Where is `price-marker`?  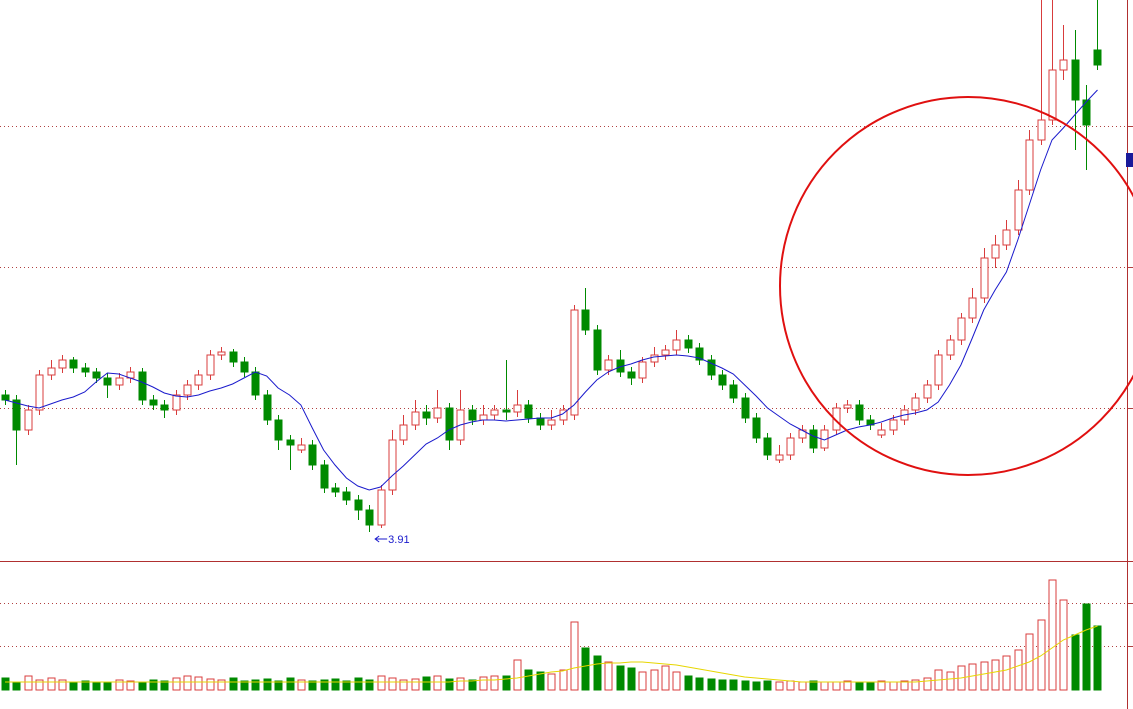
price-marker is located at coordinates (1129, 160).